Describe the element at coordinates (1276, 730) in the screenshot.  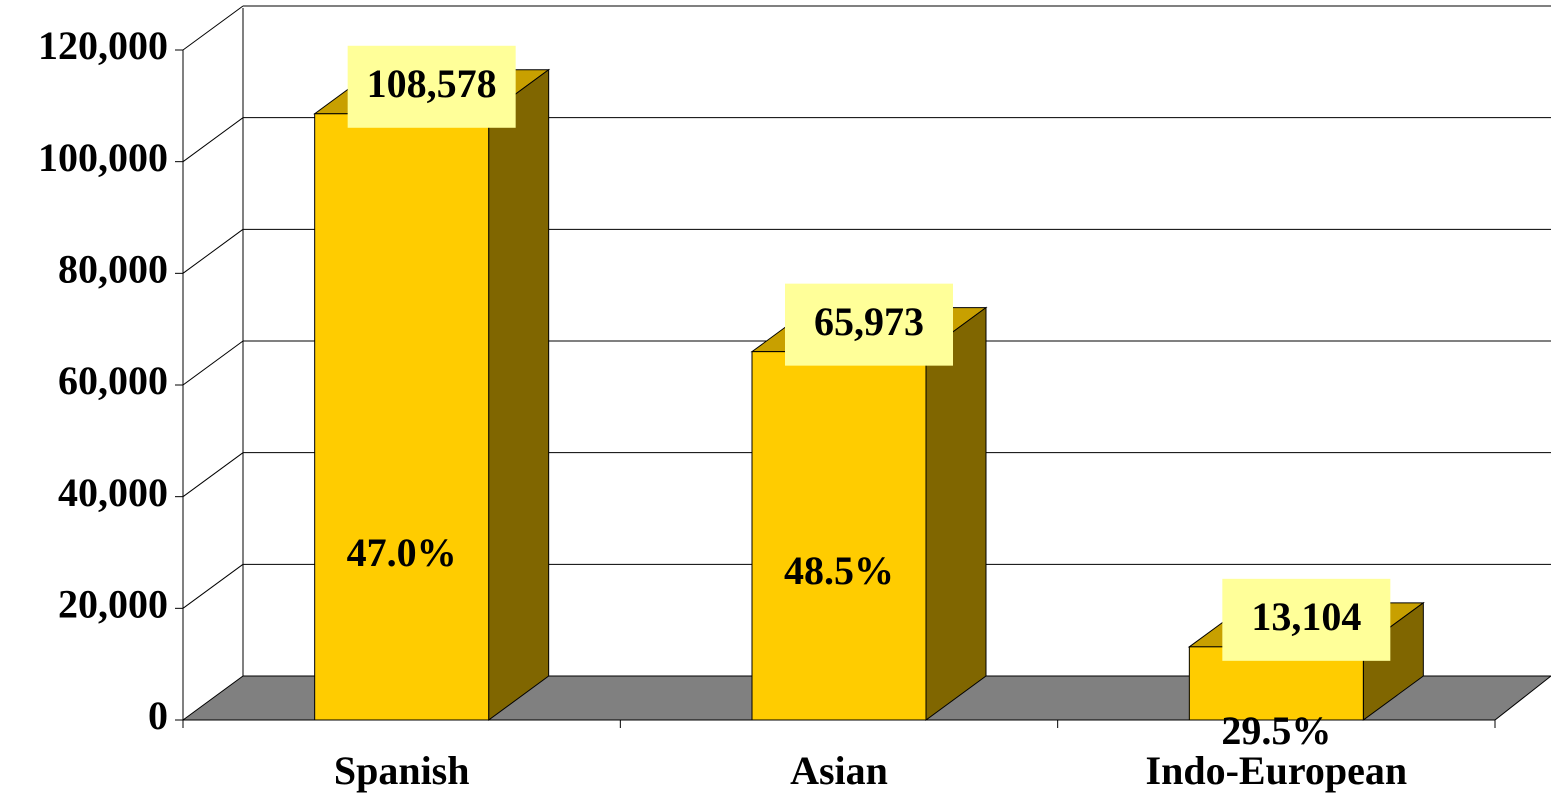
I see `annotation: 29.5%` at that location.